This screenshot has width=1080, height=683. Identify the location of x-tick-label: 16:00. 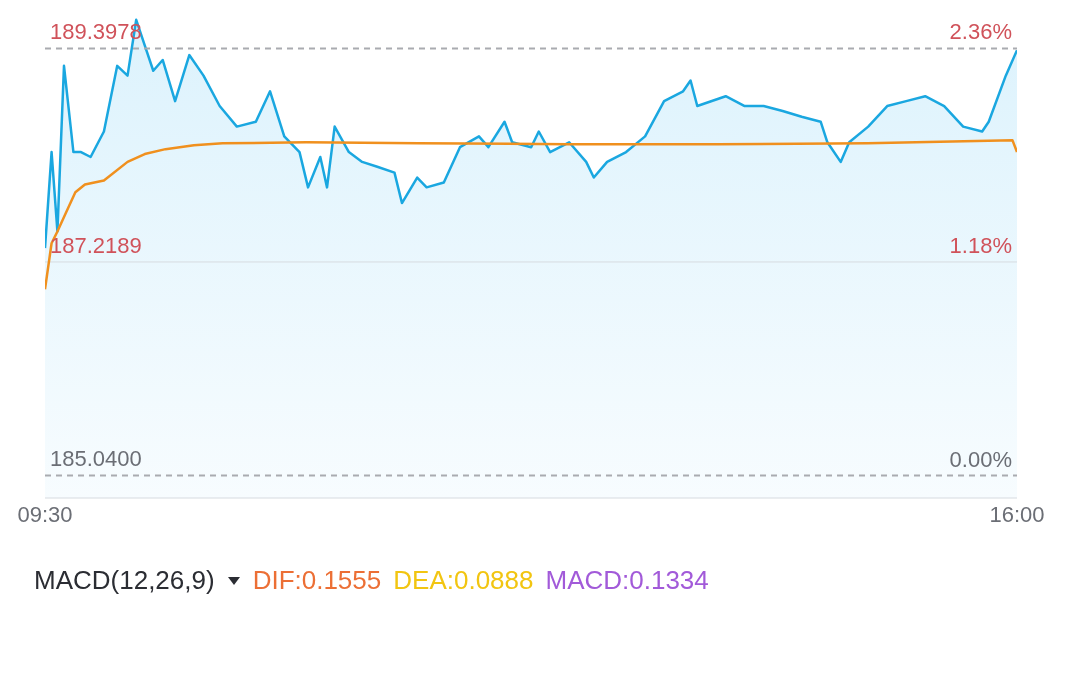
(1017, 514).